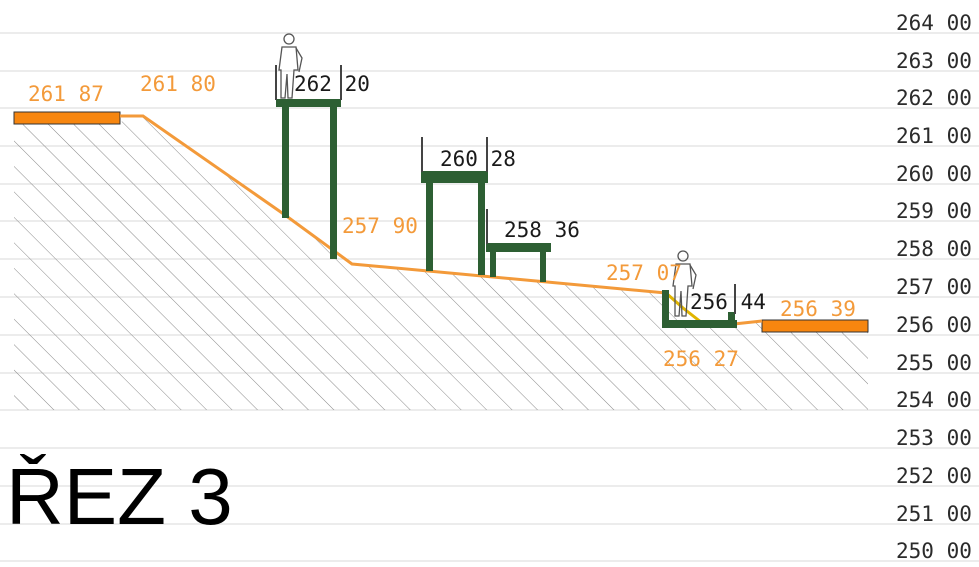  I want to click on right-plateau, so click(815, 326).